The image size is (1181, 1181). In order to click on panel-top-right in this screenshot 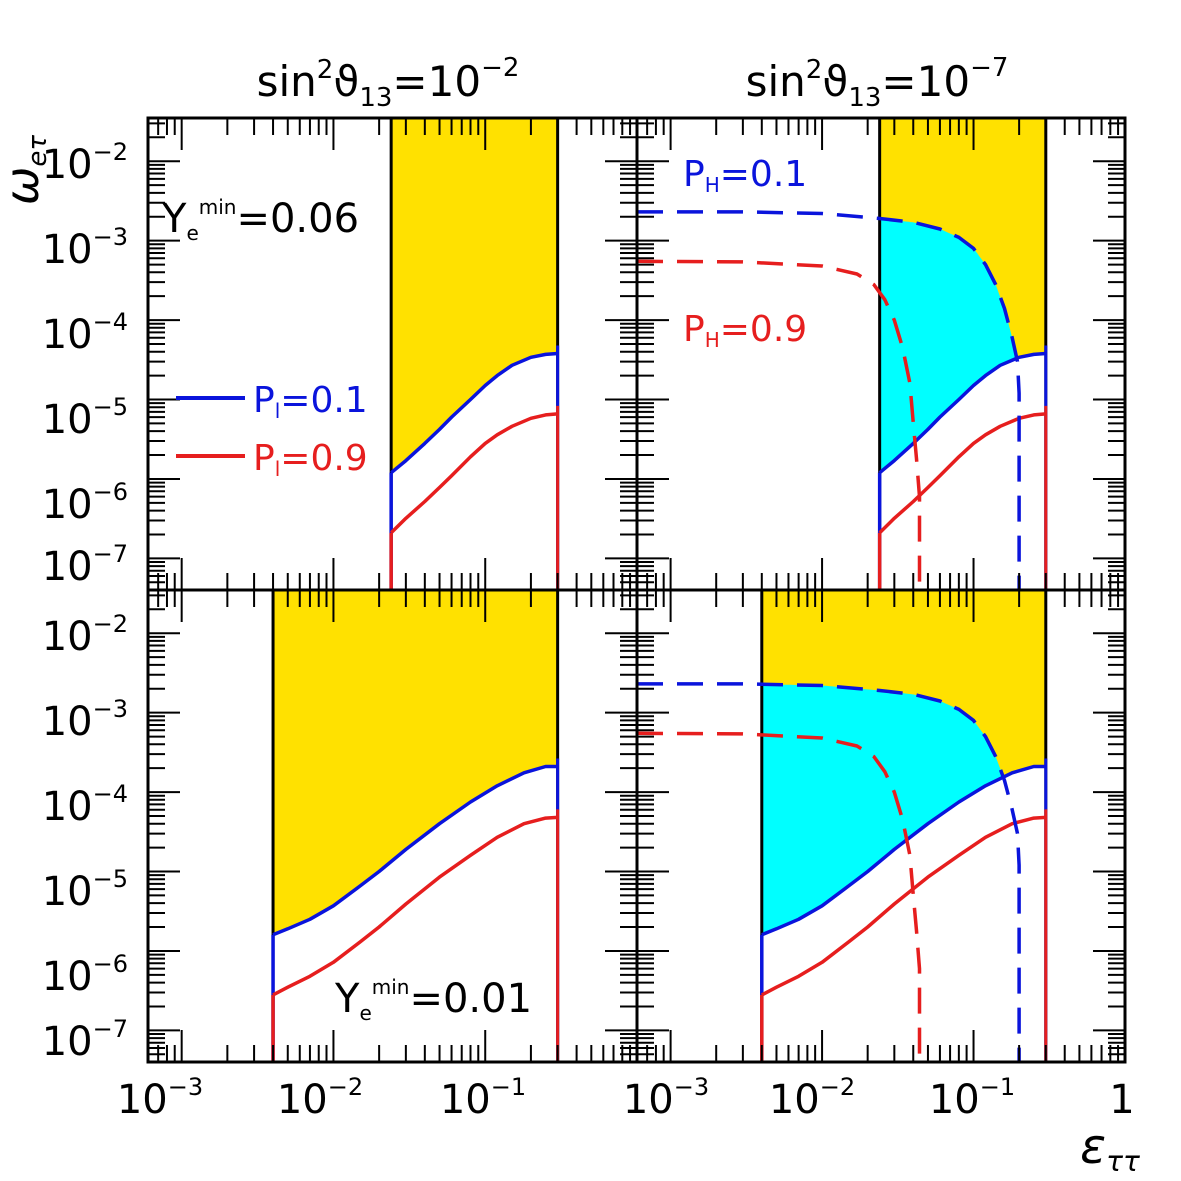, I will do `click(842, 354)`.